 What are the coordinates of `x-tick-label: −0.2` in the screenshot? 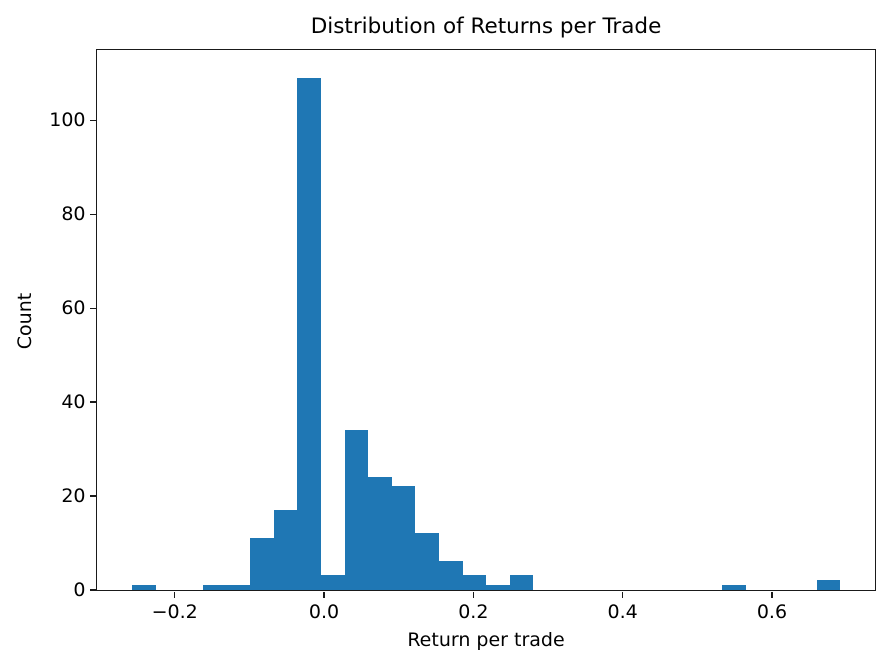 It's located at (174, 612).